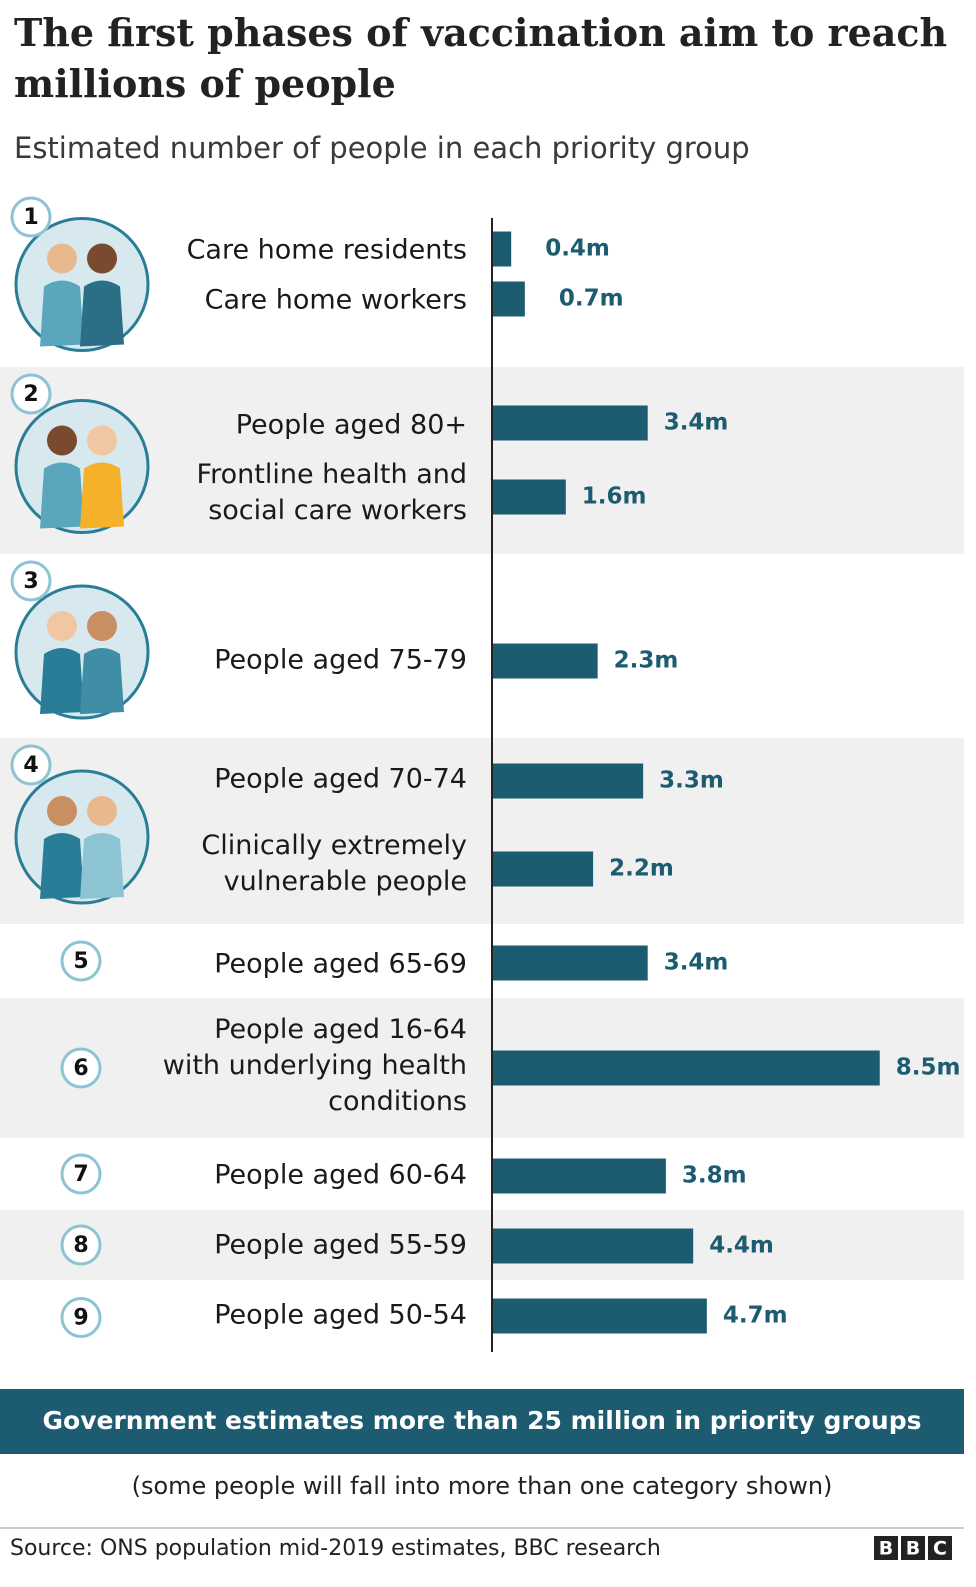  What do you see at coordinates (614, 497) in the screenshot?
I see `value-label: 1.6m` at bounding box center [614, 497].